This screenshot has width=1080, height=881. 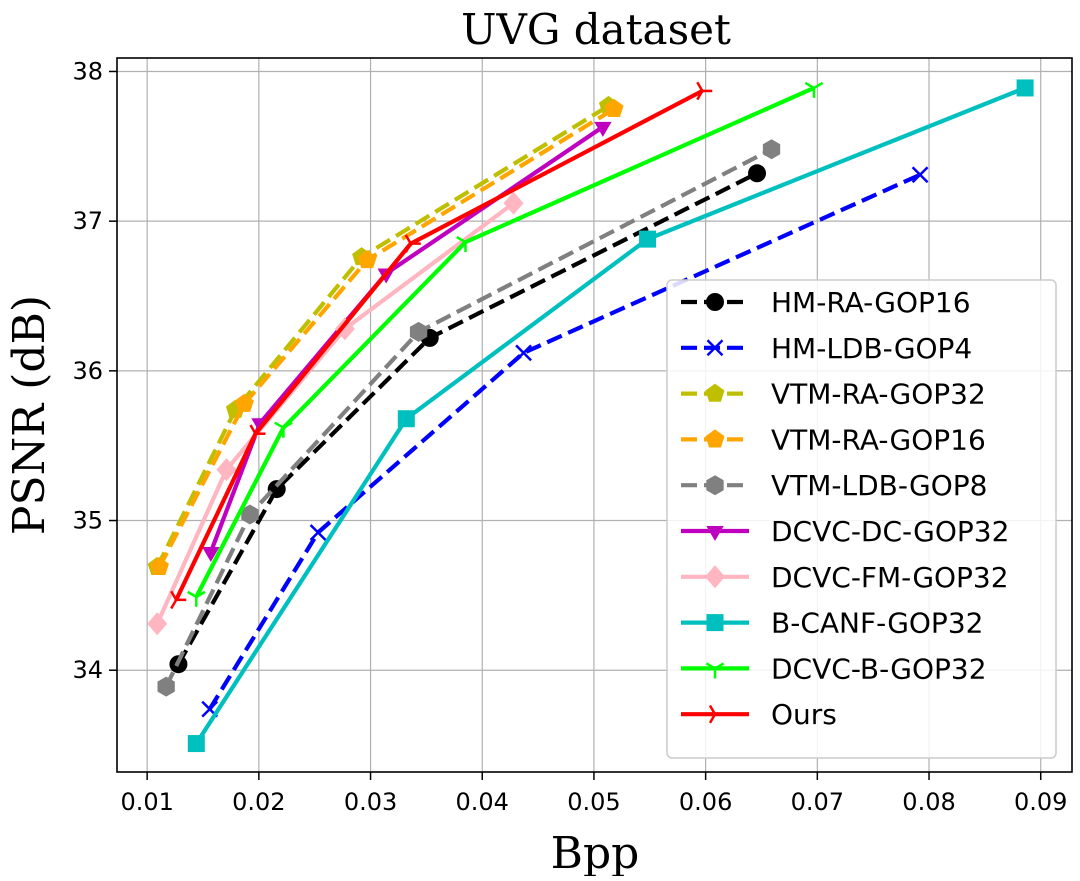 I want to click on x-axis-ticks: 0.01 0.02 0.03 0.04 0.05 0.06 0.07 0.08 0.09, so click(x=593, y=794).